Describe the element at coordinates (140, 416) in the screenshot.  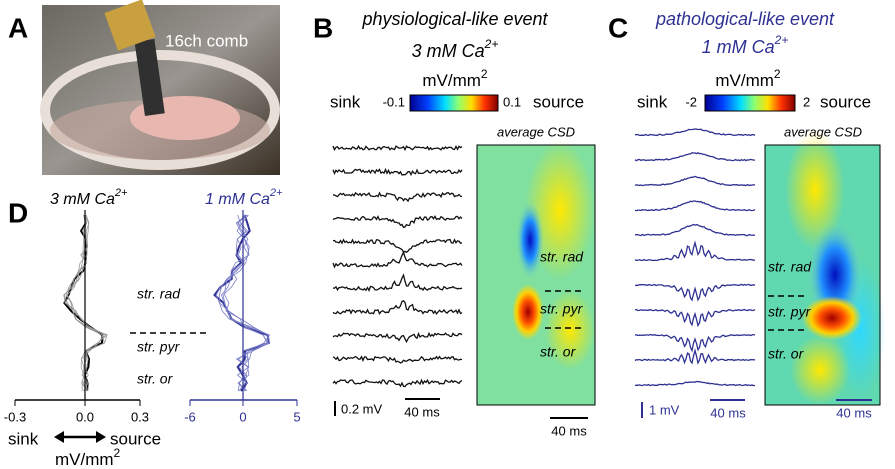
I see `tick-label: 0.3` at that location.